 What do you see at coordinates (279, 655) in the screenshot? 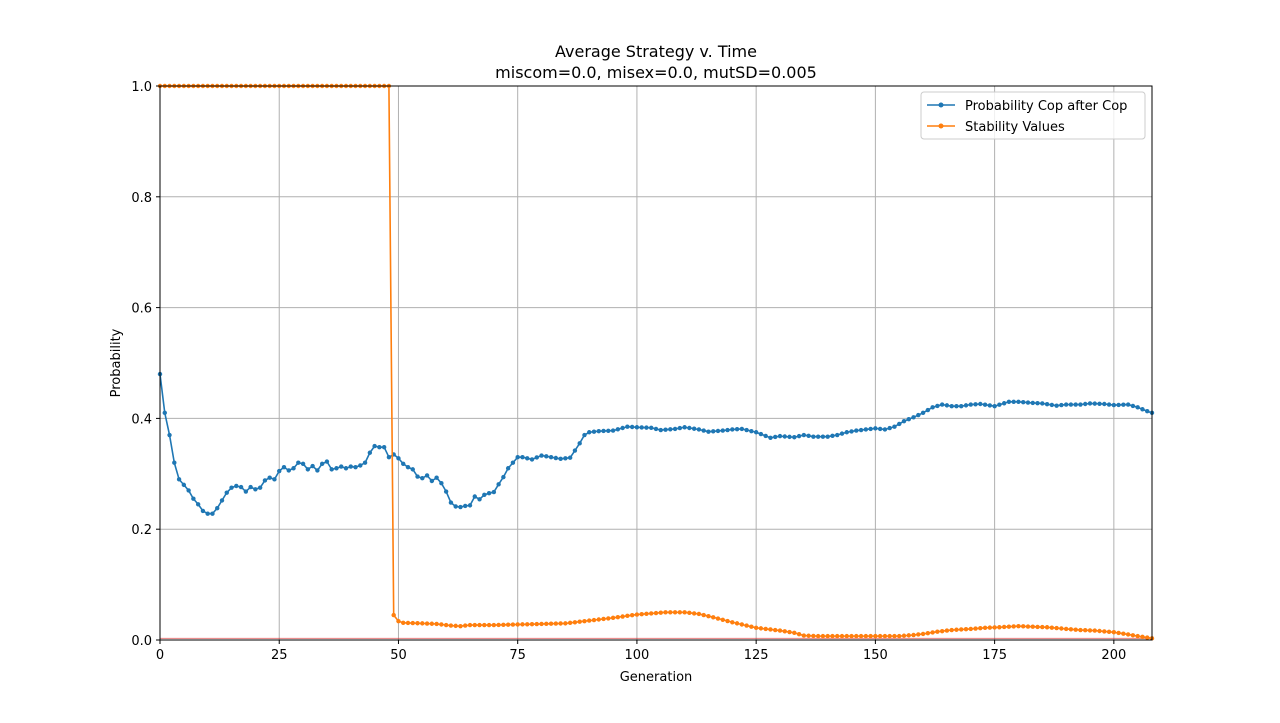
I see `x-tick-label: 25` at bounding box center [279, 655].